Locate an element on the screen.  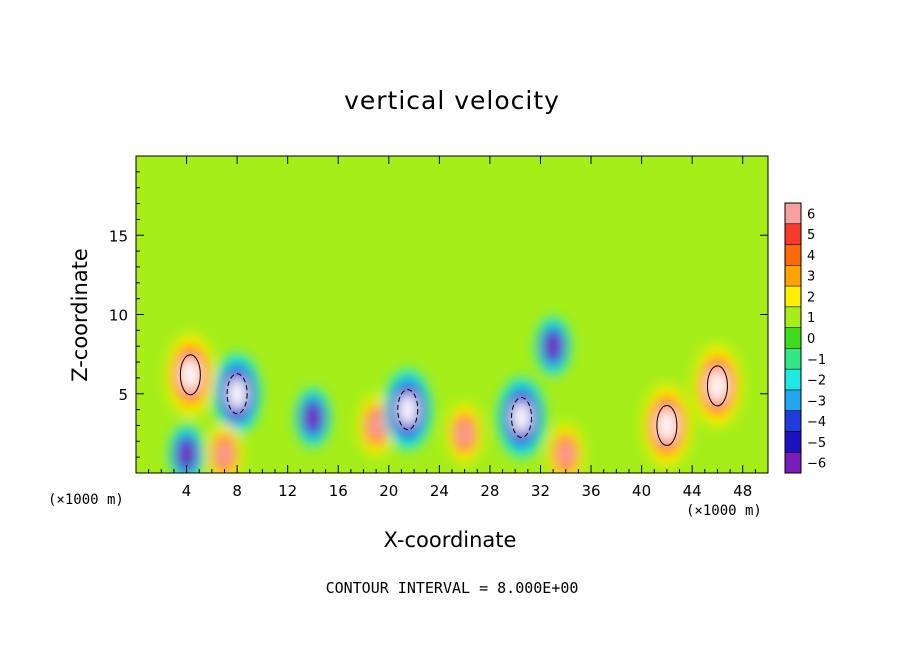
x-unit-label-right: (×1000 m) is located at coordinates (724, 511).